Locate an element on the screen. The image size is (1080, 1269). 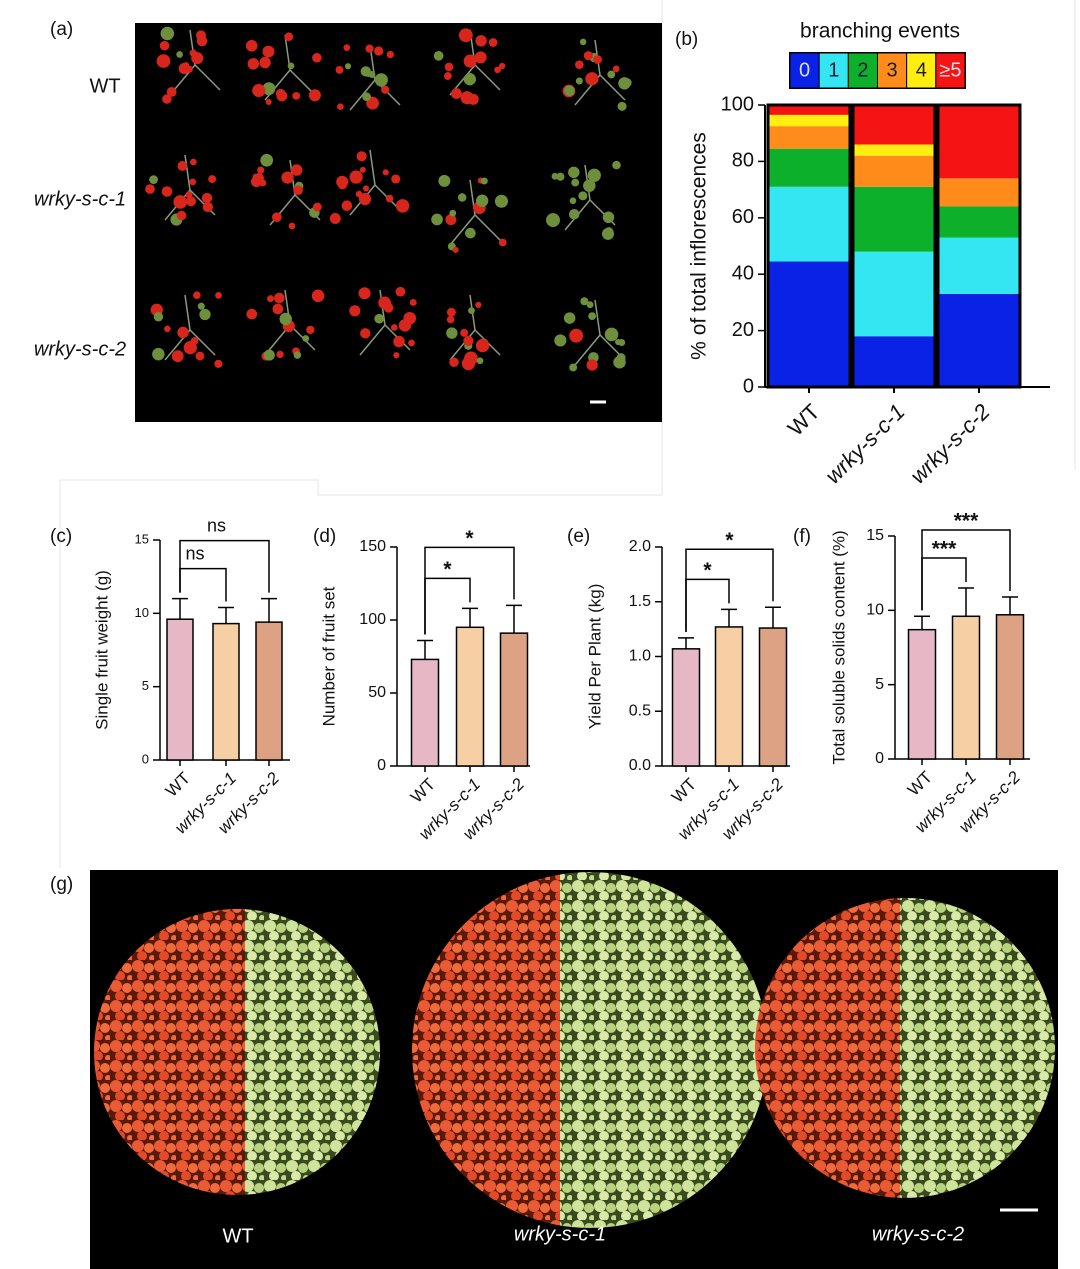
y-tick-label: 10 is located at coordinates (142, 612).